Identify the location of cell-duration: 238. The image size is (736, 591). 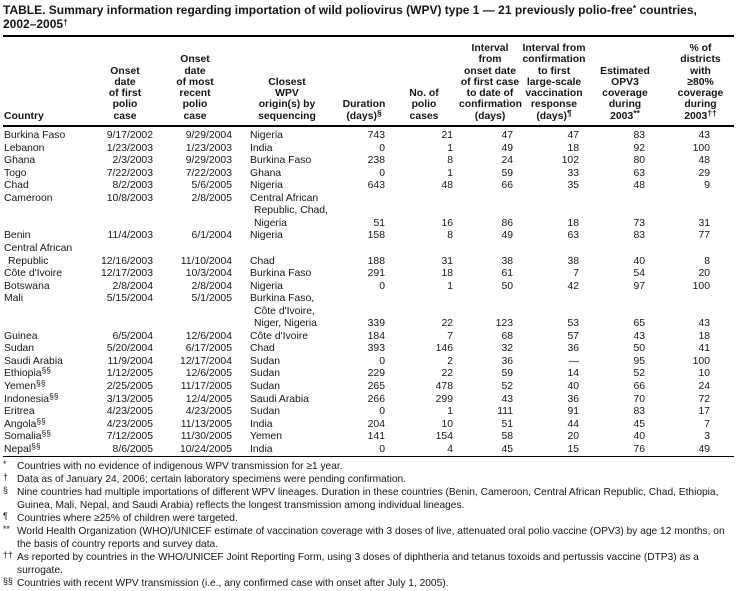
(376, 161).